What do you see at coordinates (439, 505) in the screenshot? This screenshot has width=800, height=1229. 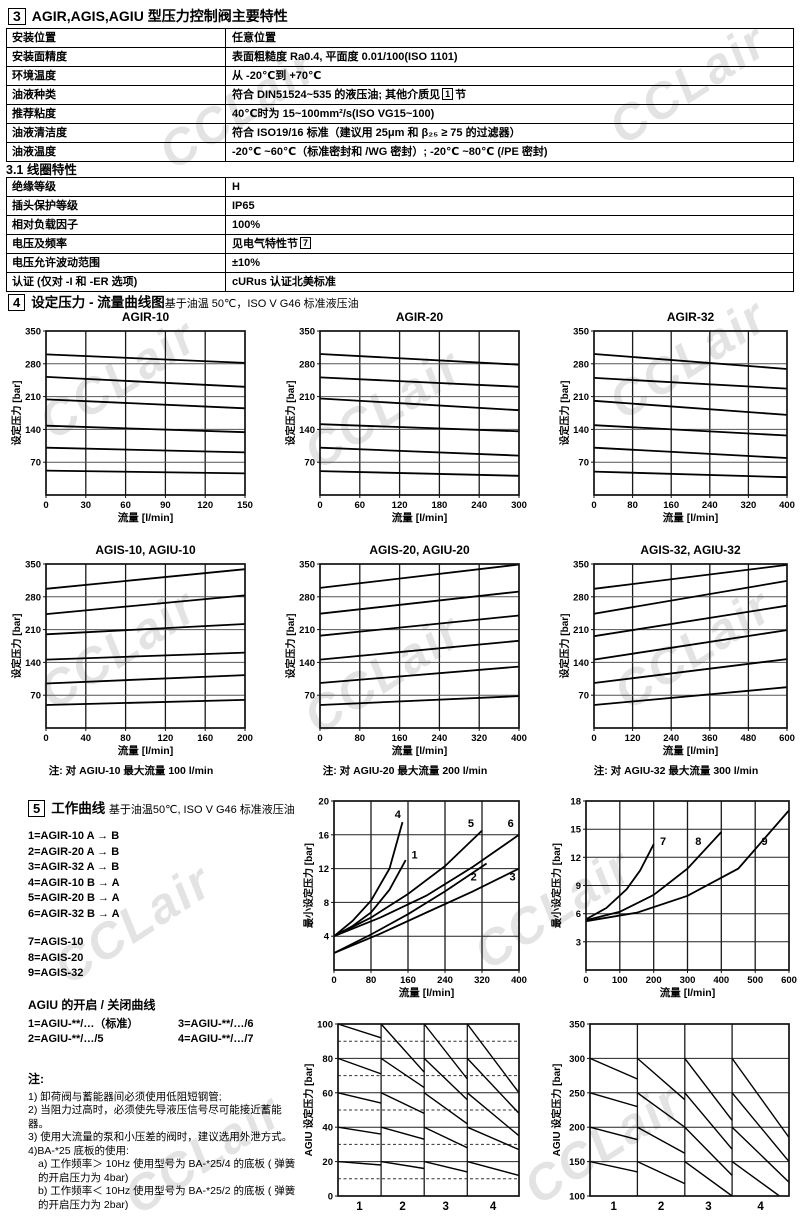 I see `svg-text: 180` at bounding box center [439, 505].